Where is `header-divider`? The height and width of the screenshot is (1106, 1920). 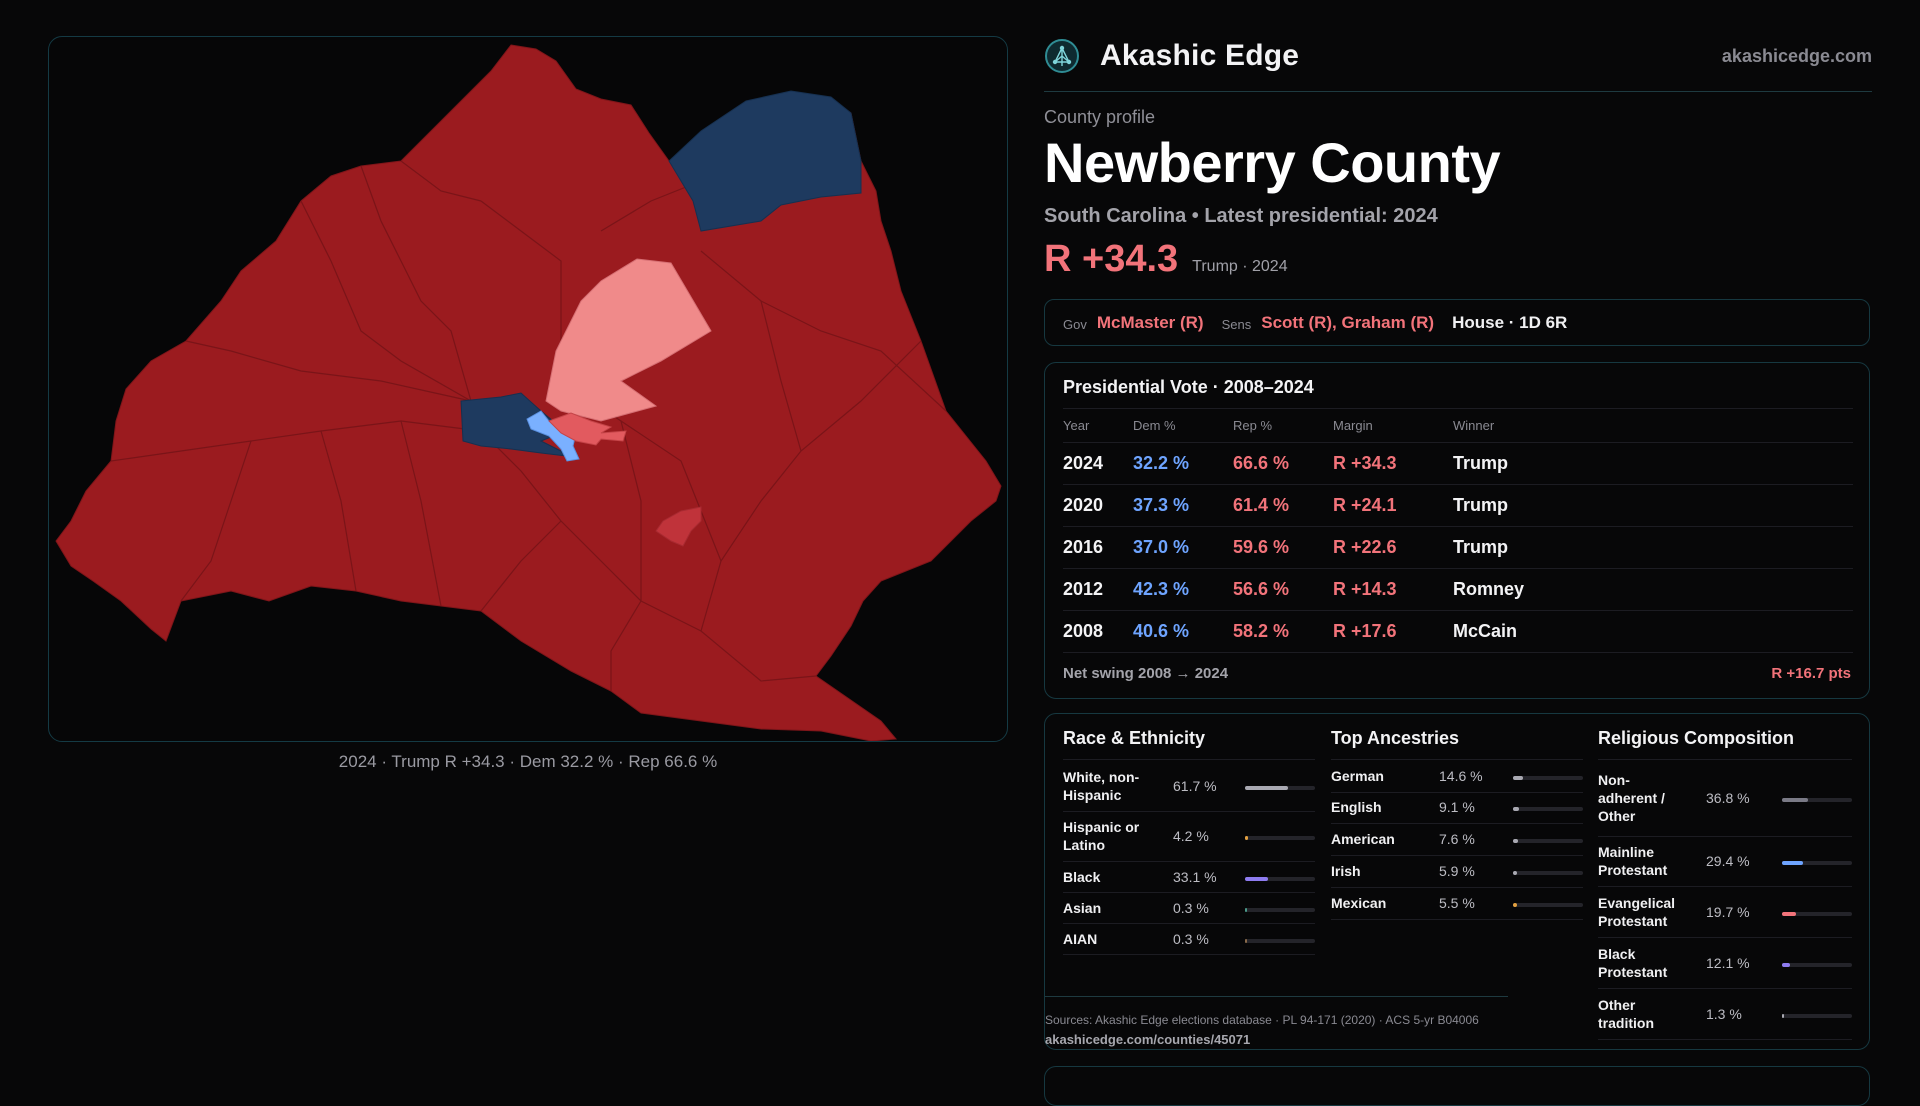
header-divider is located at coordinates (1458, 91).